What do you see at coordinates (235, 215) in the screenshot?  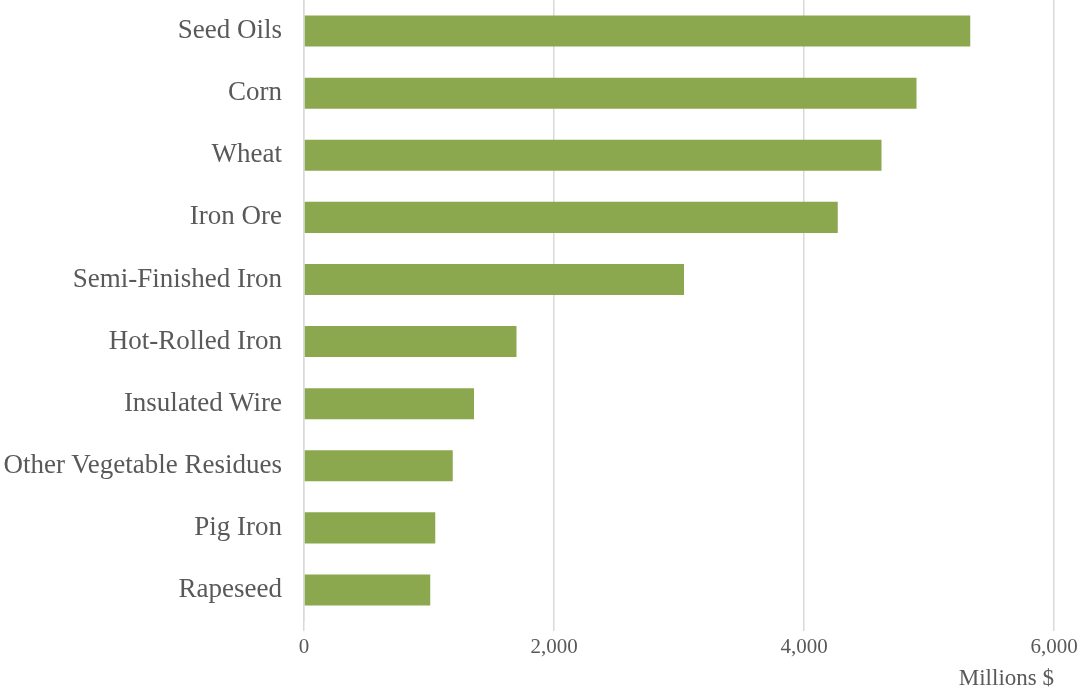 I see `y-tick-label: Iron Ore` at bounding box center [235, 215].